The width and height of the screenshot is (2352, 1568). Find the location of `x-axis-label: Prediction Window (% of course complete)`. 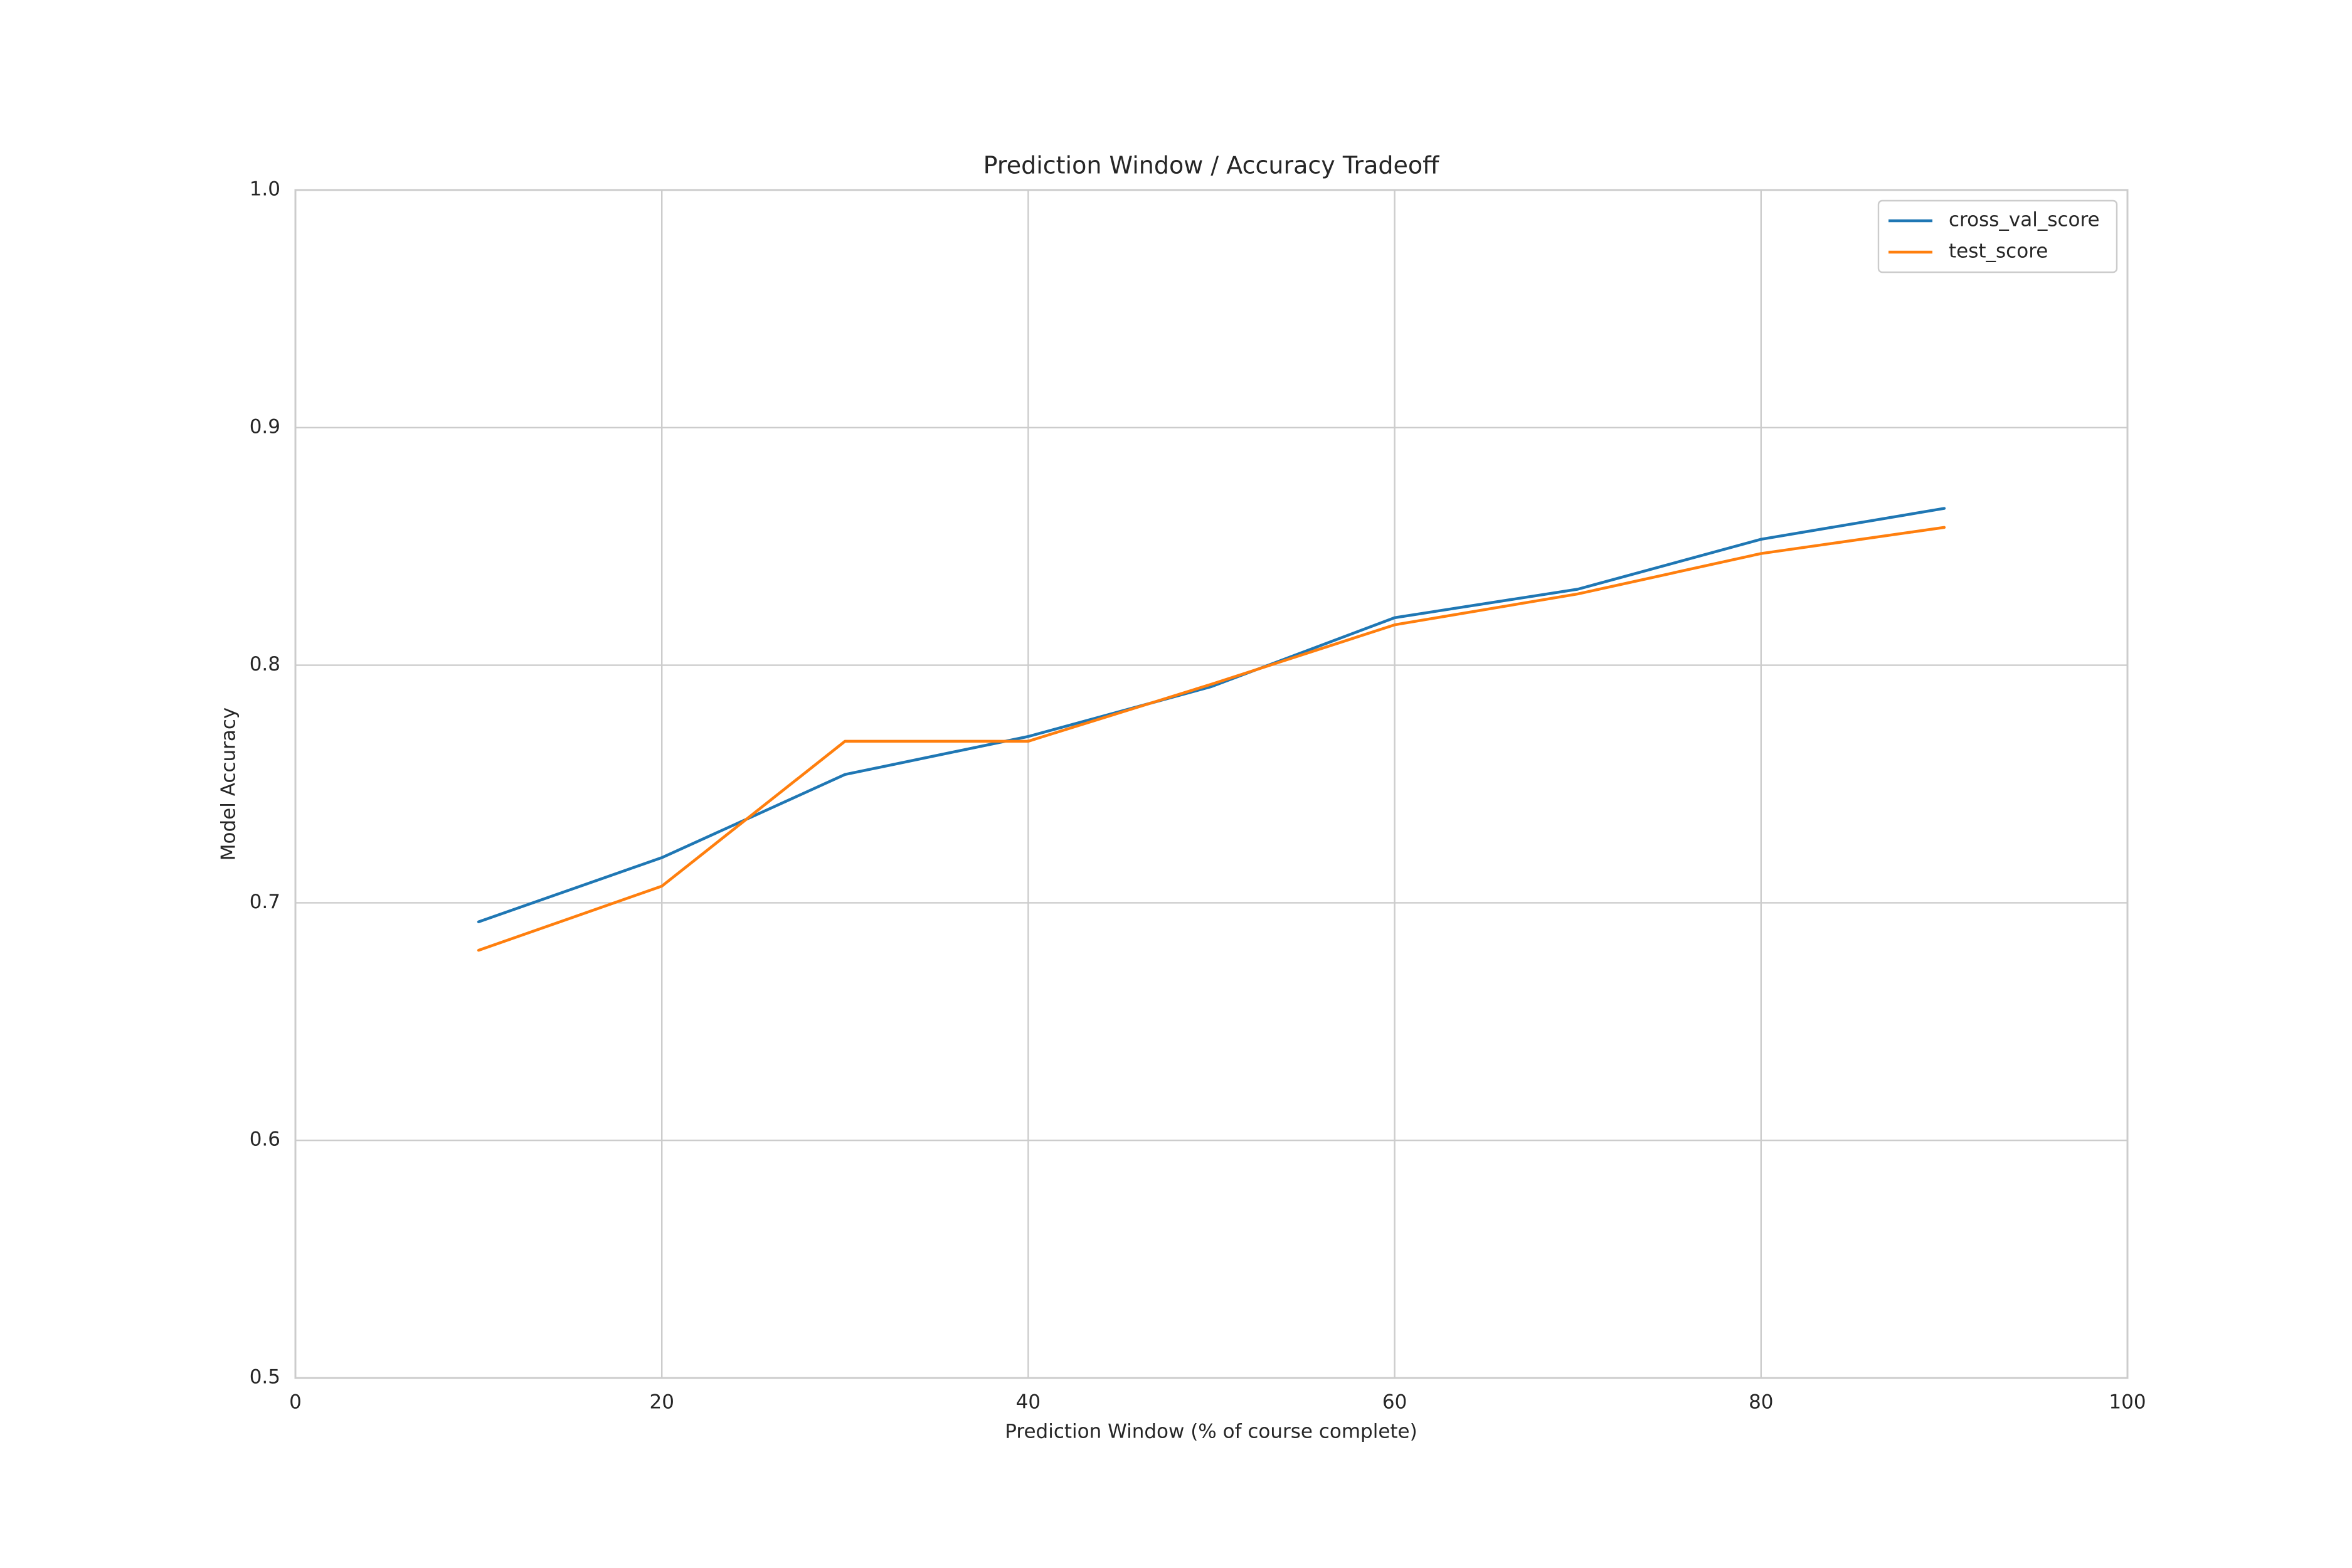

x-axis-label: Prediction Window (% of course complete) is located at coordinates (1211, 1432).